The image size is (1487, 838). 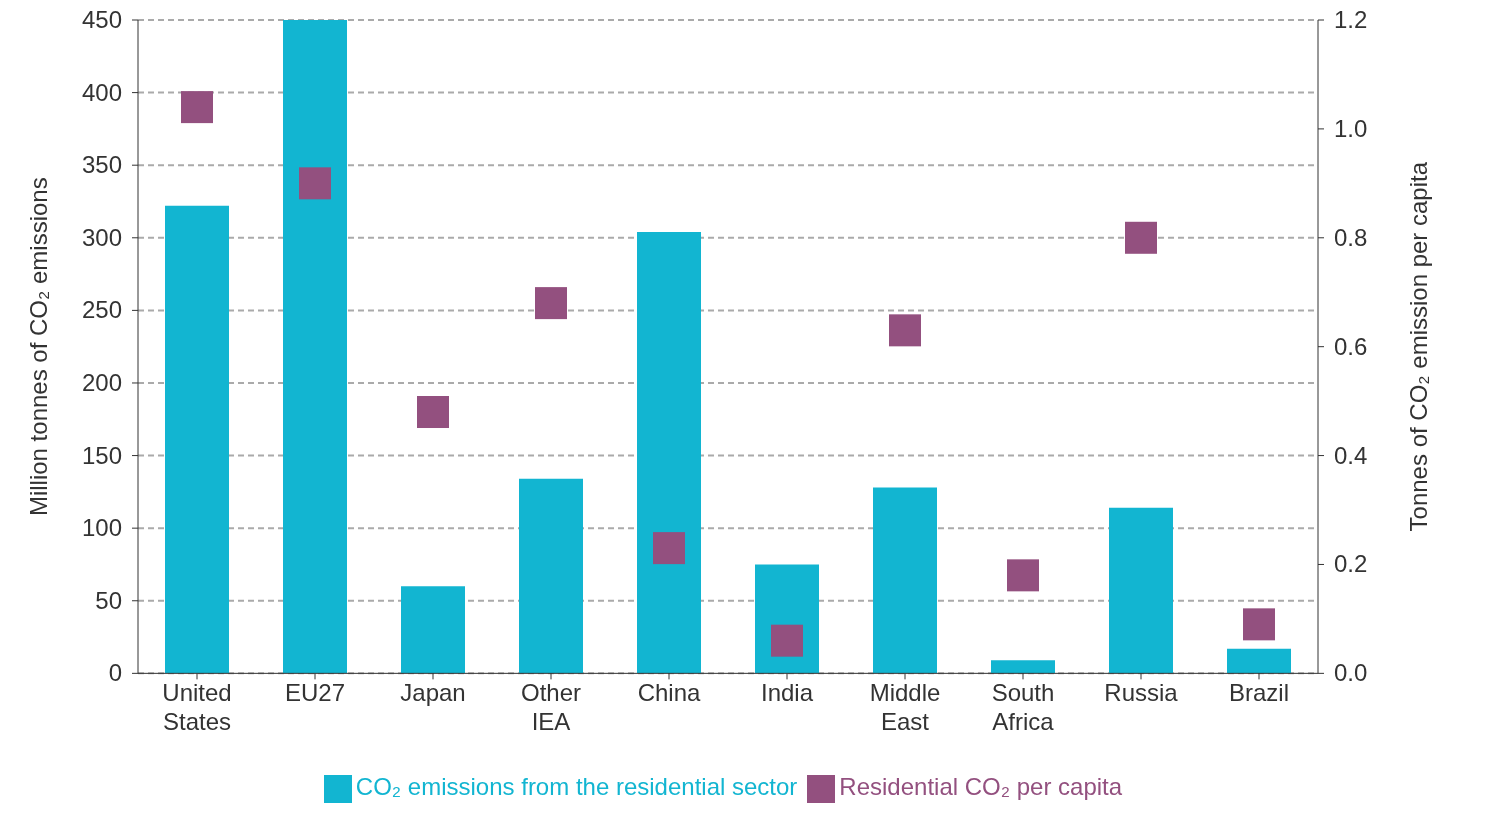 I want to click on y2-tick-label: 0.4, so click(x=1351, y=455).